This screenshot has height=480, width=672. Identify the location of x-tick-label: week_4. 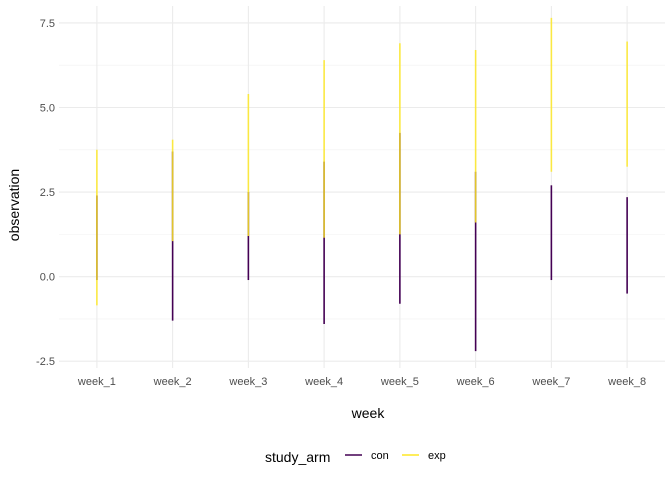
(323, 382).